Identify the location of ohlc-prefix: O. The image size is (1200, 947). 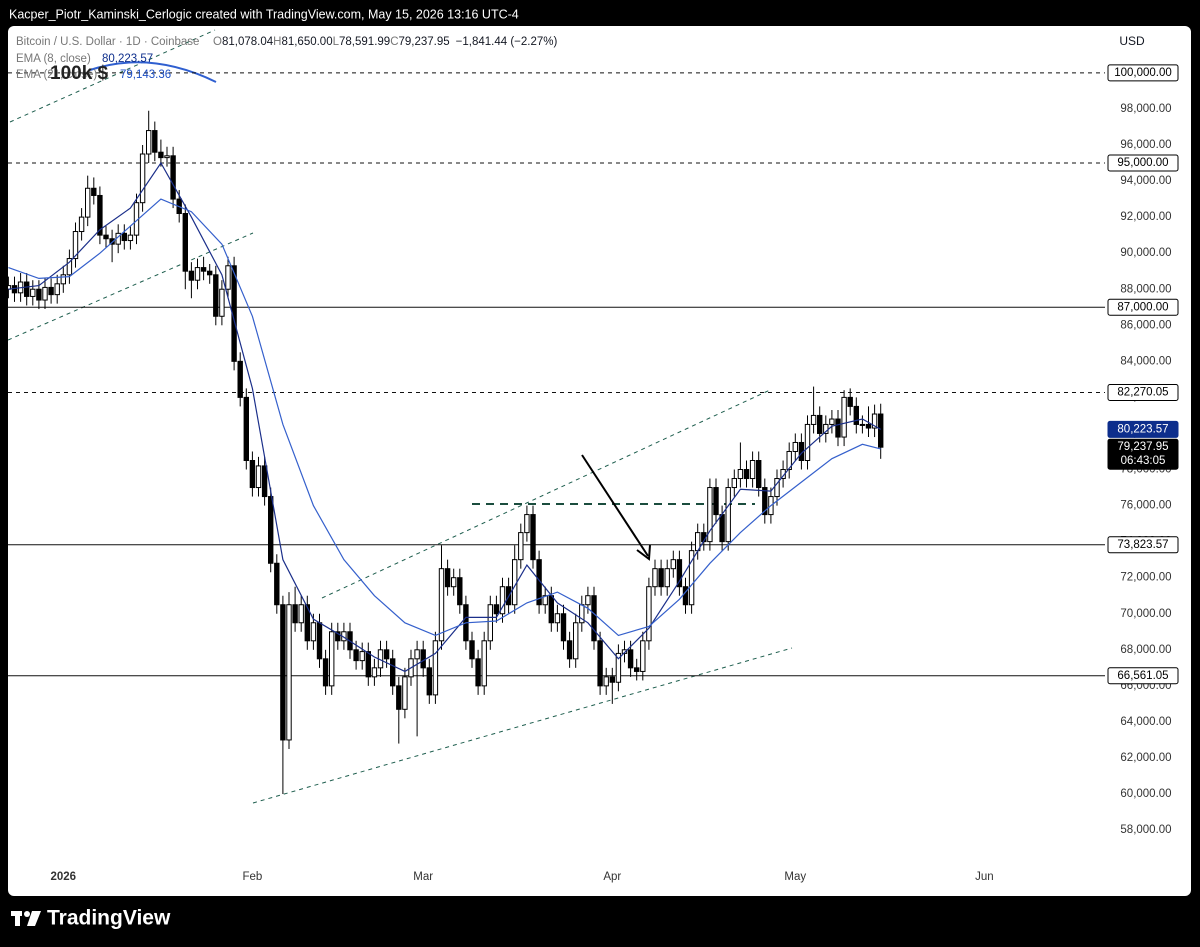
(217, 42).